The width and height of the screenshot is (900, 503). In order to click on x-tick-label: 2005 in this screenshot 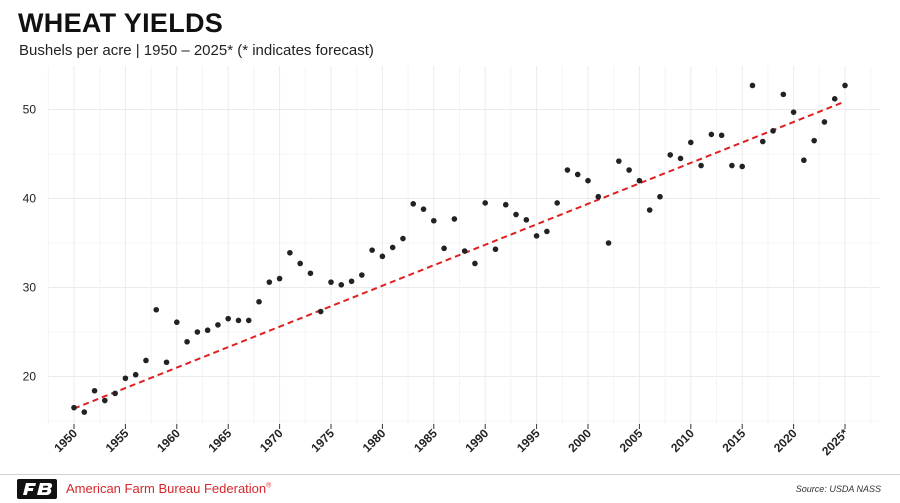, I will do `click(631, 440)`.